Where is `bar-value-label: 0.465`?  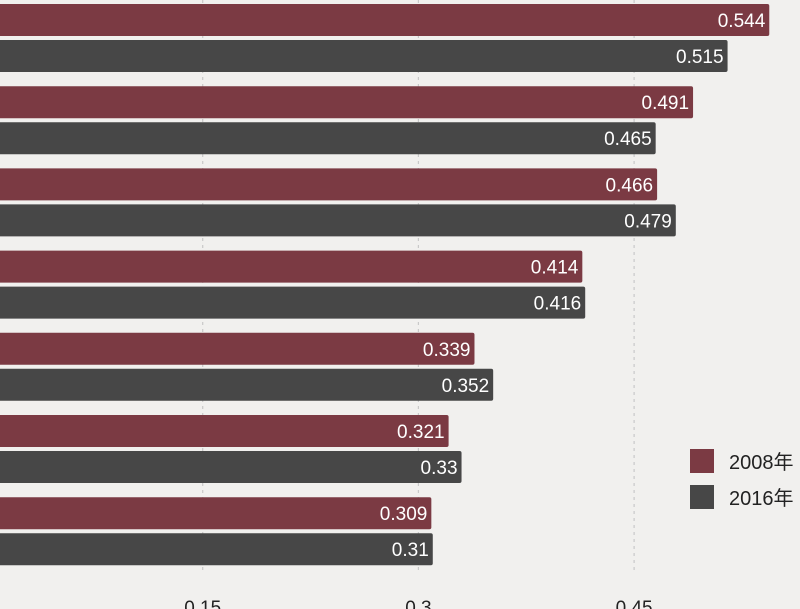
bar-value-label: 0.465 is located at coordinates (628, 139).